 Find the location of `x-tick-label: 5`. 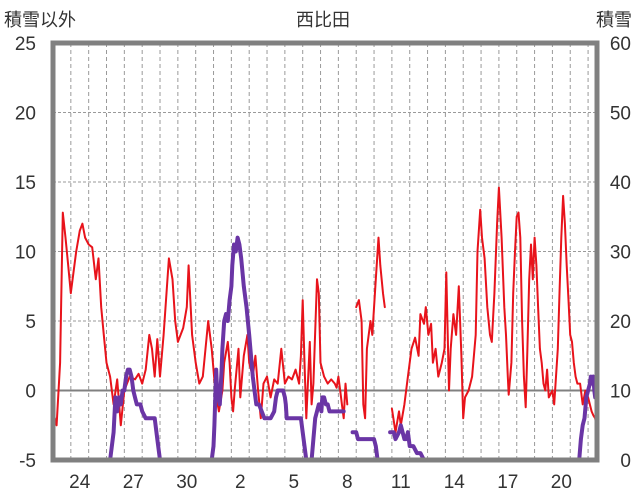

x-tick-label: 5 is located at coordinates (293, 482).